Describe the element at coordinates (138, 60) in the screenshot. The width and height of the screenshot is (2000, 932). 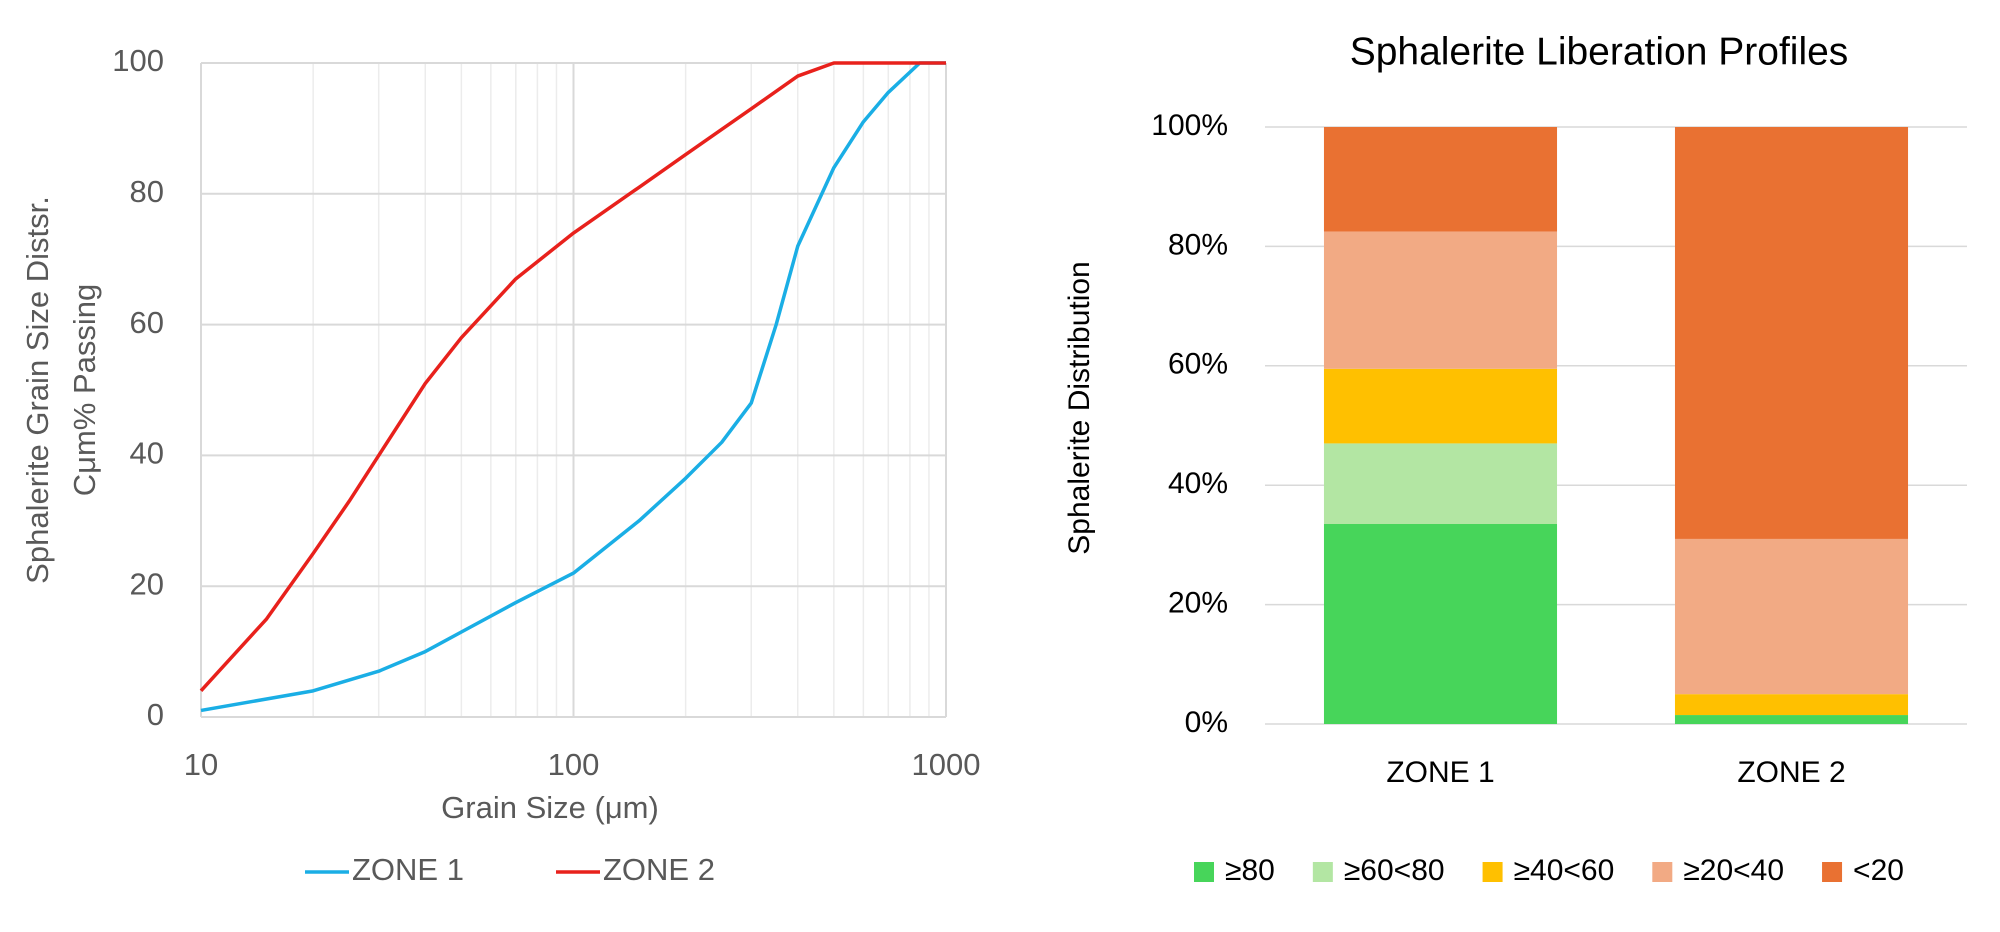
I see `y-tick-label: 100` at that location.